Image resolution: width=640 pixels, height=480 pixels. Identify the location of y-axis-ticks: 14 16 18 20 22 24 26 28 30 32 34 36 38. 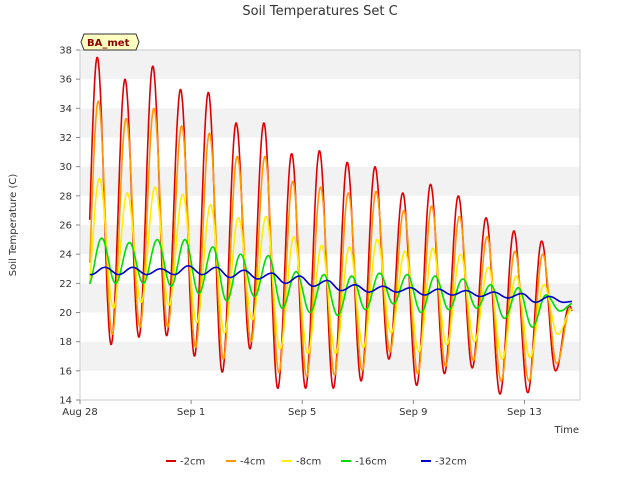
(69, 226).